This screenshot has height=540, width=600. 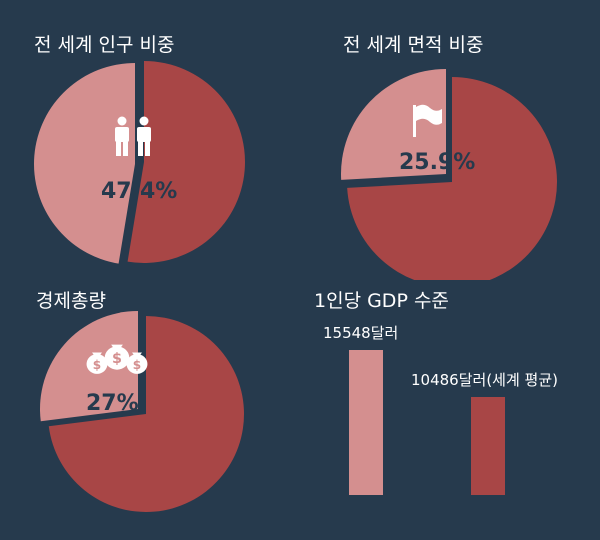 I want to click on pie-label-economy: 27%, so click(x=112, y=403).